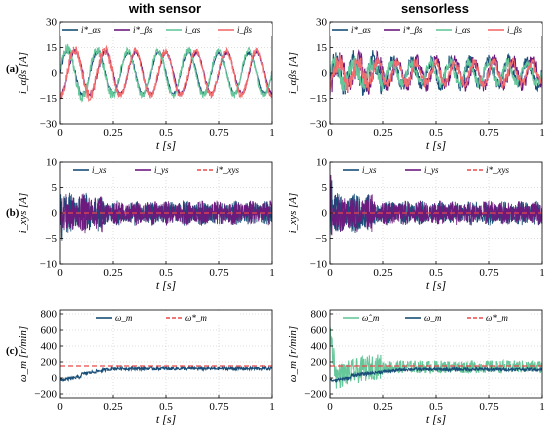 The image size is (550, 439). What do you see at coordinates (435, 8) in the screenshot?
I see `column-title-sensorless: sensorless` at bounding box center [435, 8].